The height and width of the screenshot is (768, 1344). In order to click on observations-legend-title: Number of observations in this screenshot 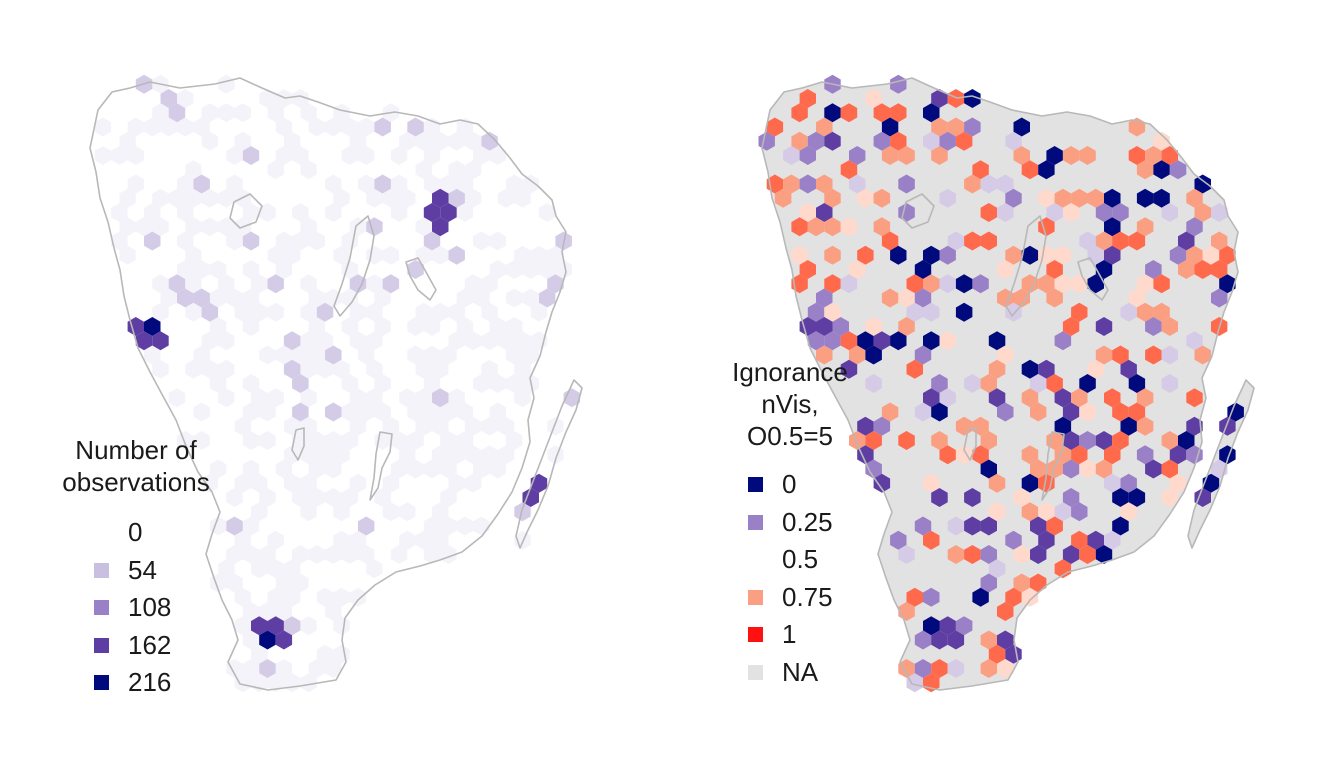, I will do `click(136, 466)`.